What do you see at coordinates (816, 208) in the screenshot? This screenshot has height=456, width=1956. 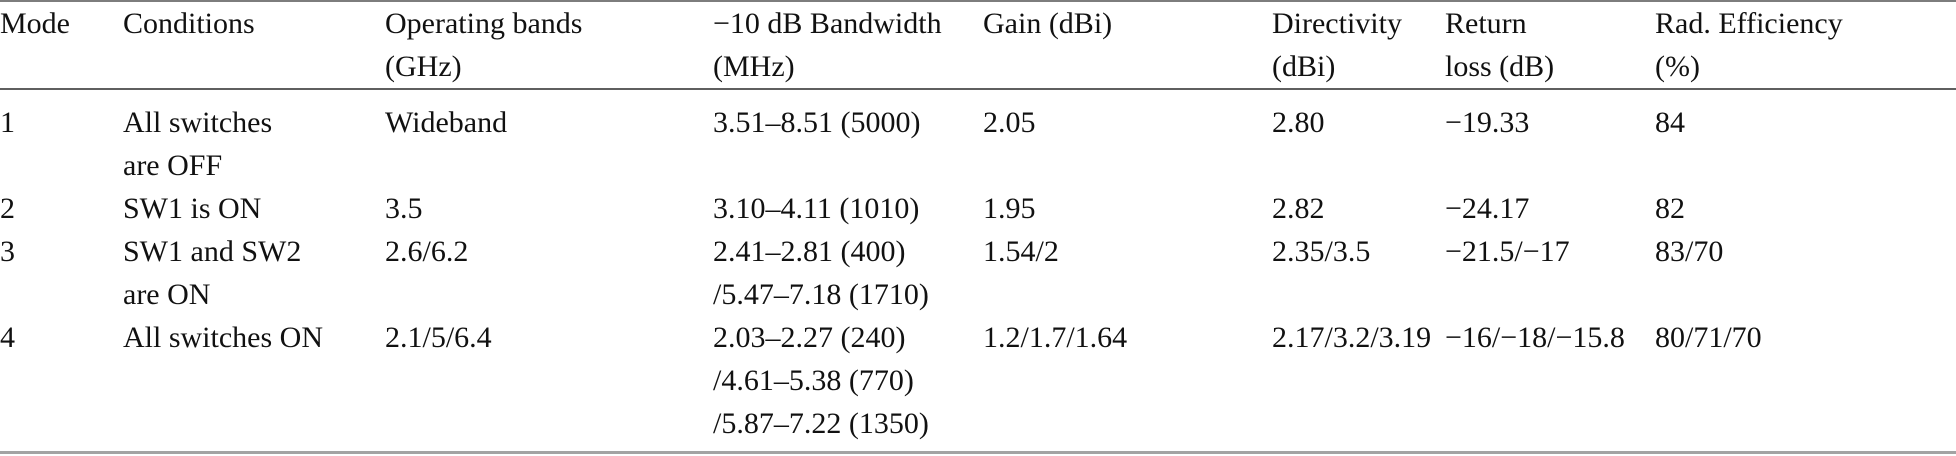 I see `cell-bandwidth: 3.10–4.11 (1010)` at bounding box center [816, 208].